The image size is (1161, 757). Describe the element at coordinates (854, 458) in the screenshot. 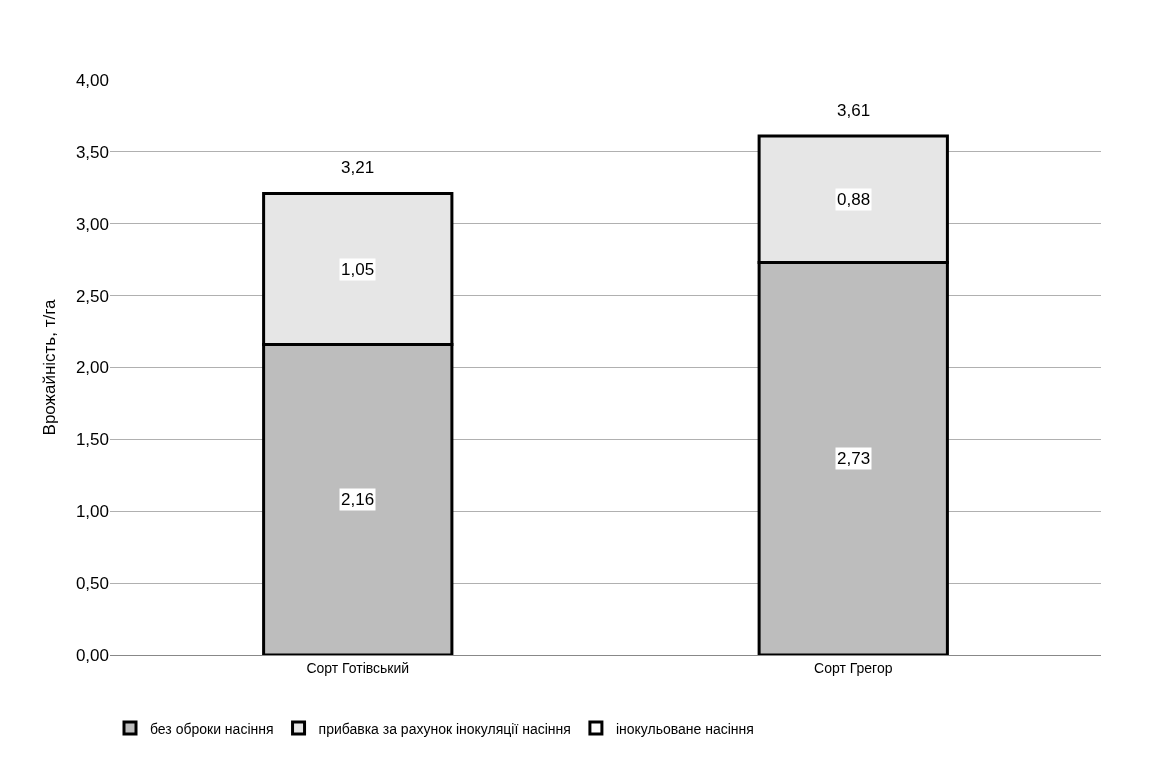

I see `data-label: 2,73` at that location.